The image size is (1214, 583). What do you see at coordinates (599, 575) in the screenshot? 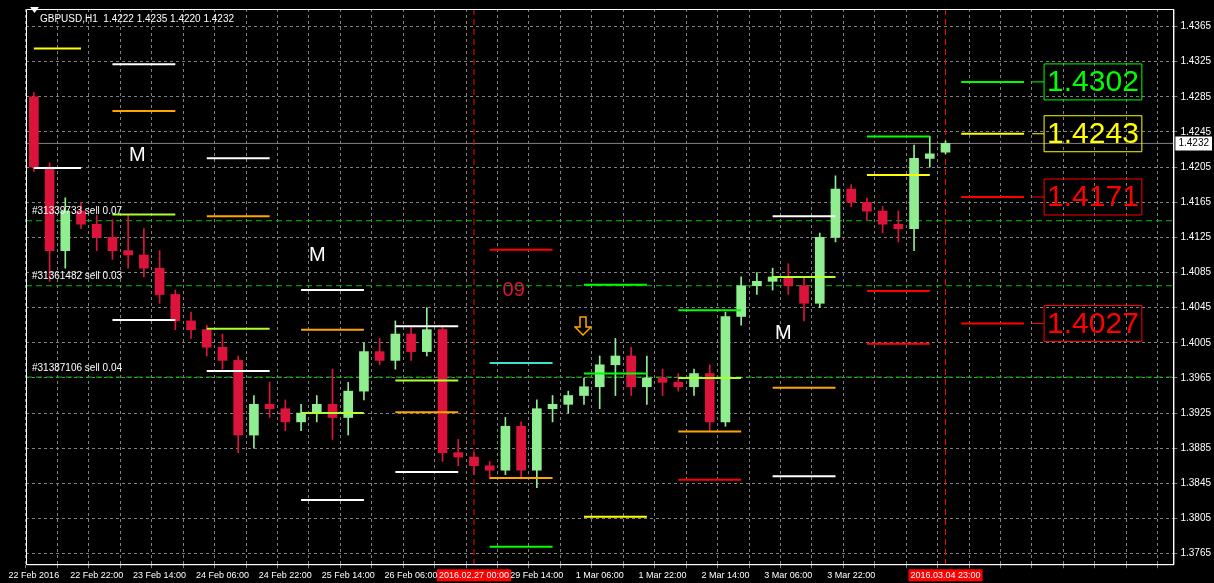
I see `x-tick-label: 1 Mar 06:00` at bounding box center [599, 575].